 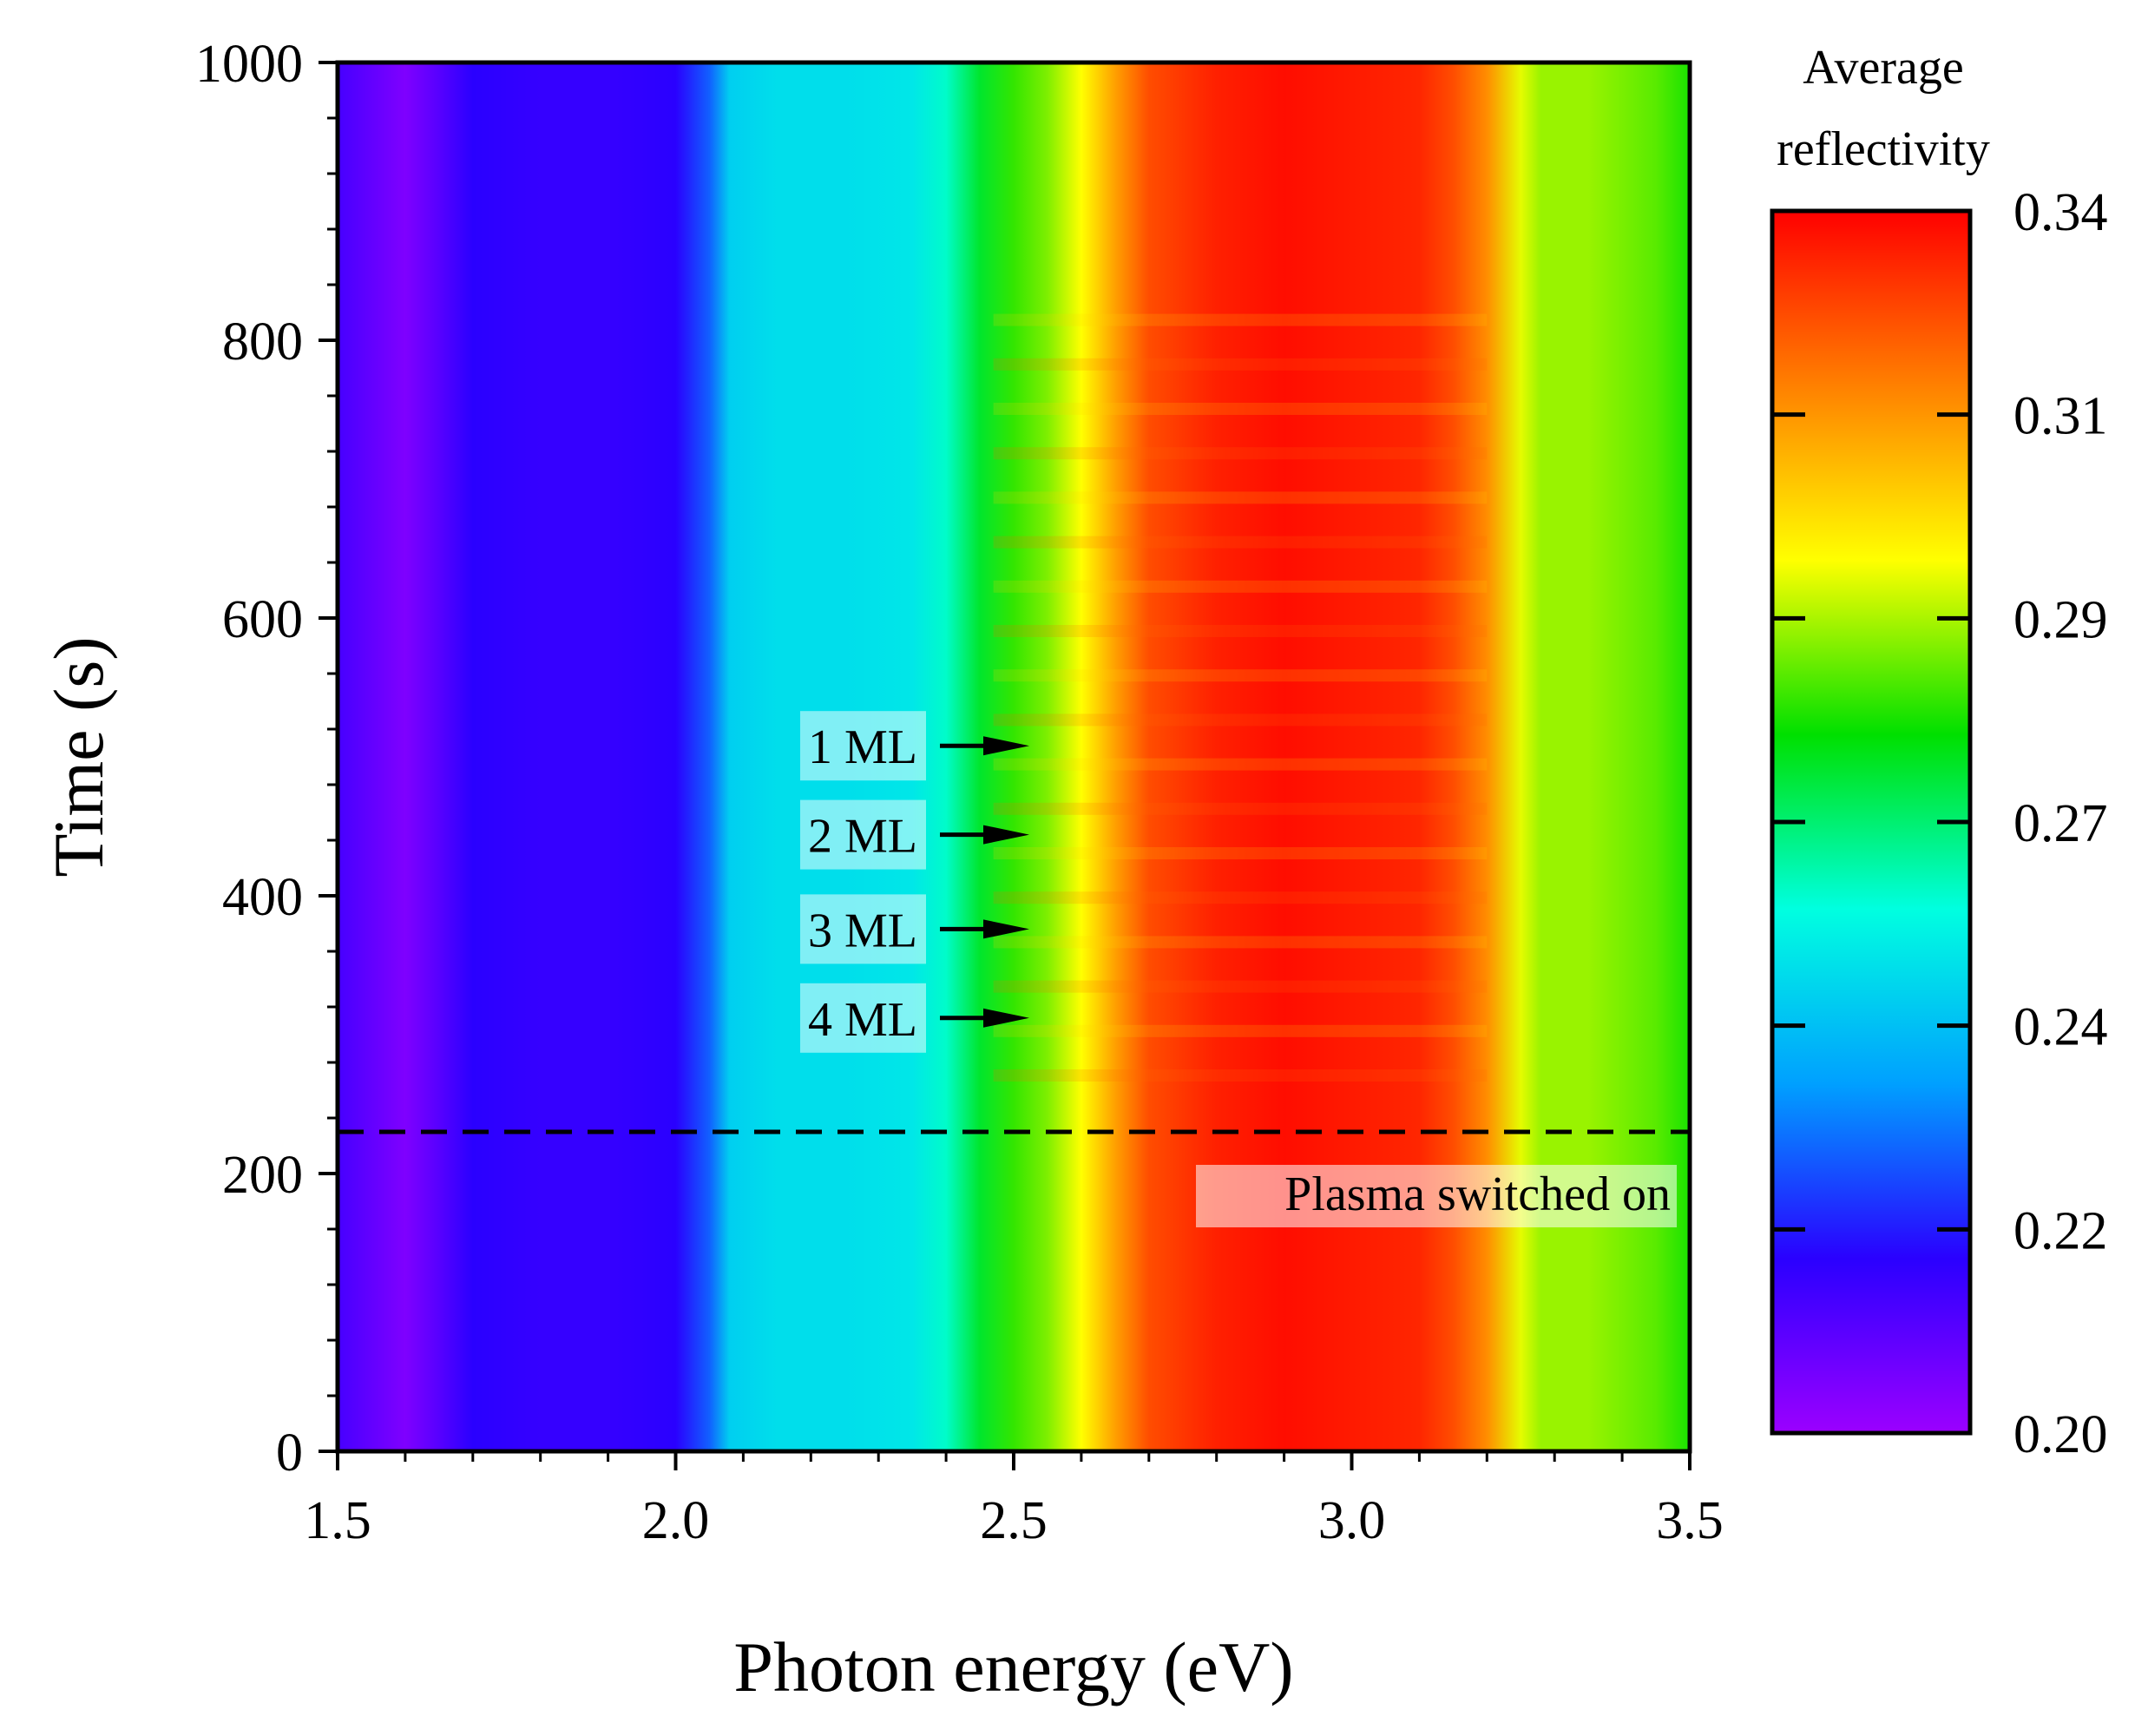 What do you see at coordinates (1478, 1194) in the screenshot?
I see `plasma-label: Plasma switched on` at bounding box center [1478, 1194].